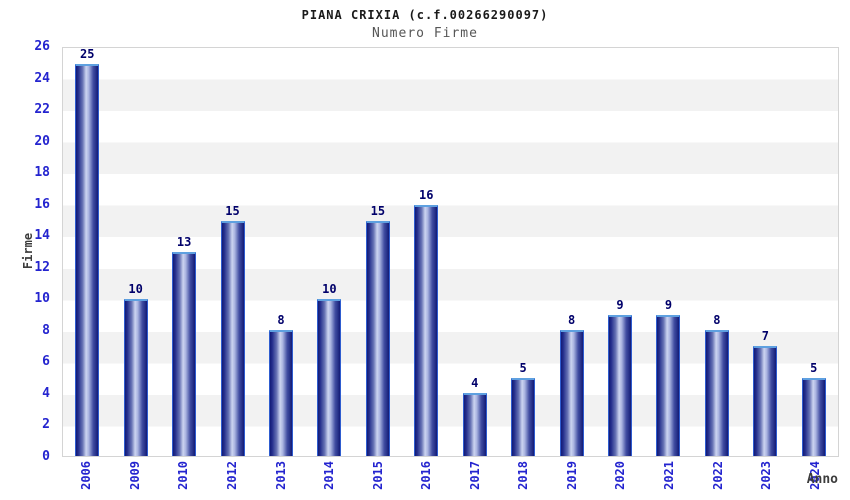 This screenshot has height=500, width=850. Describe the element at coordinates (183, 475) in the screenshot. I see `x-tick-label: 2010` at that location.